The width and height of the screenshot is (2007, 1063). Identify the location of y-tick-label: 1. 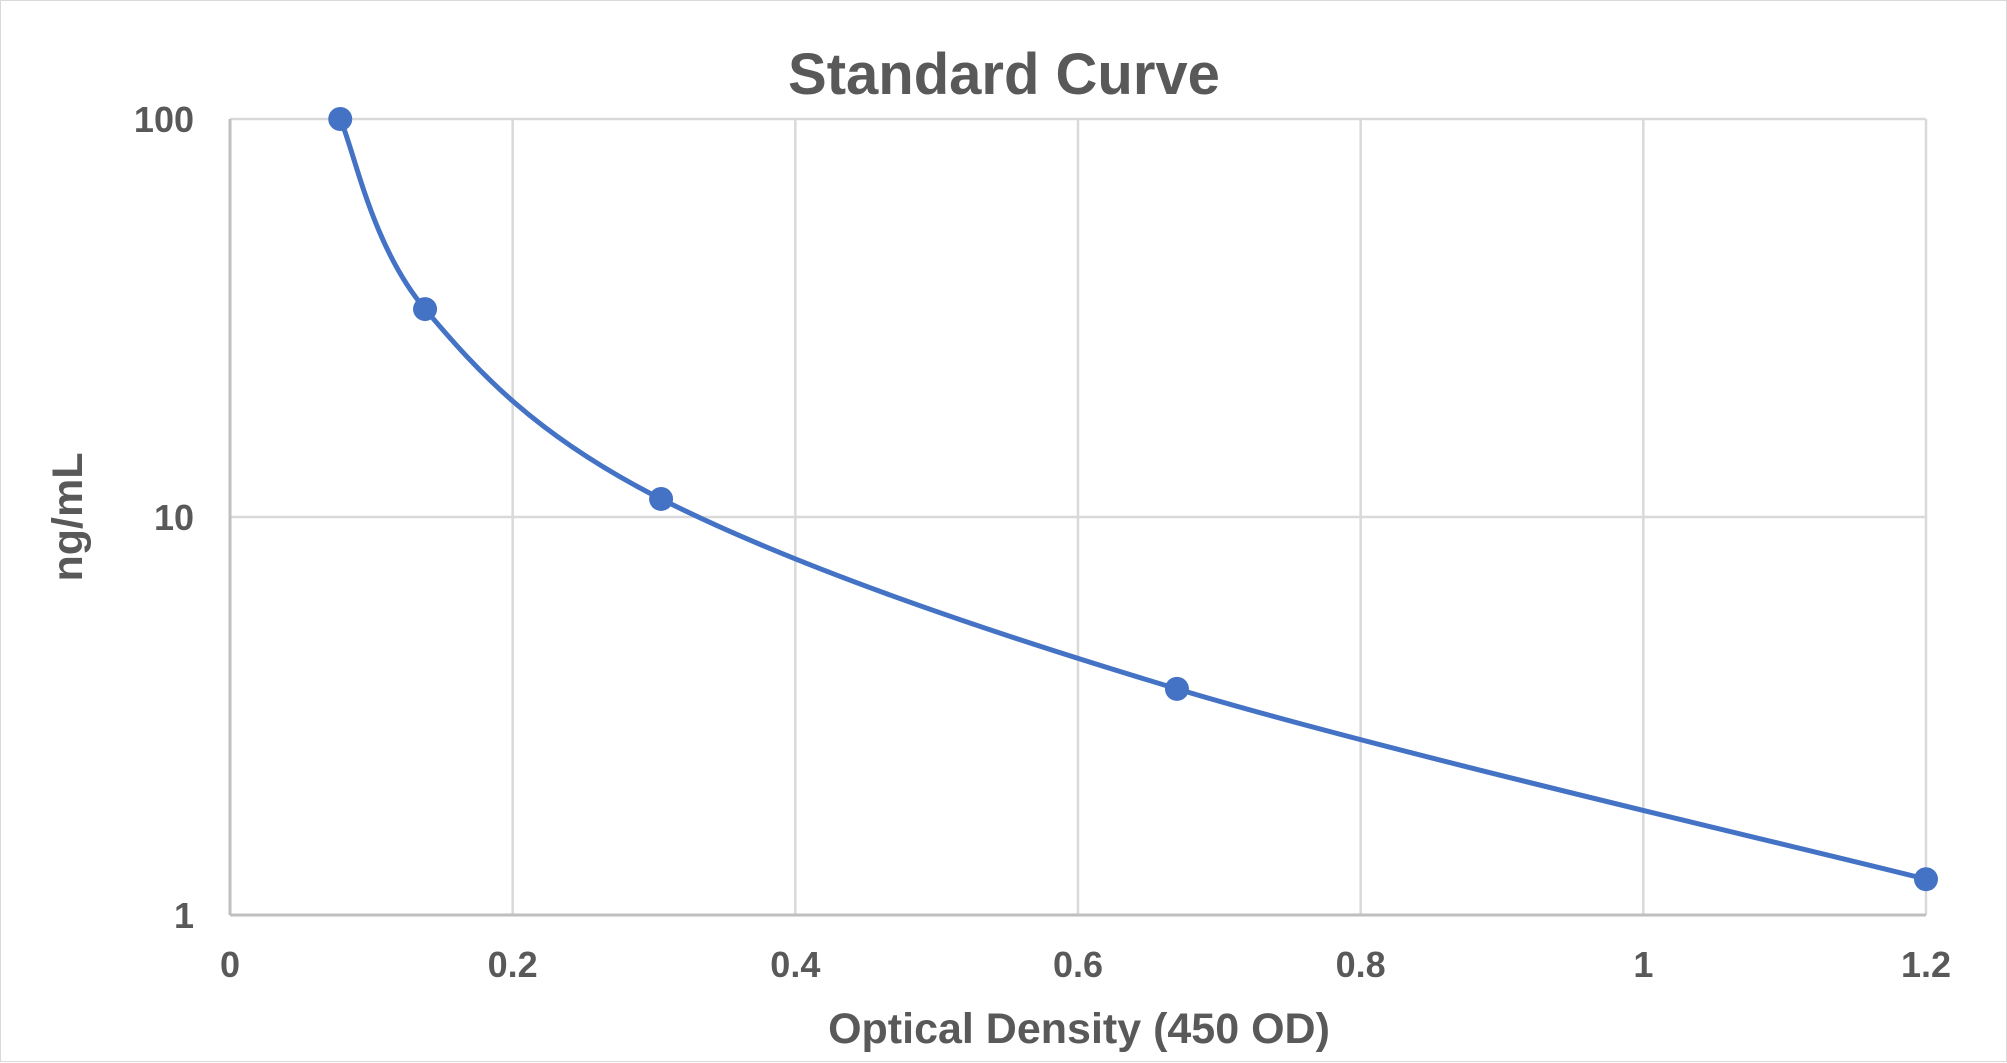
(184, 915).